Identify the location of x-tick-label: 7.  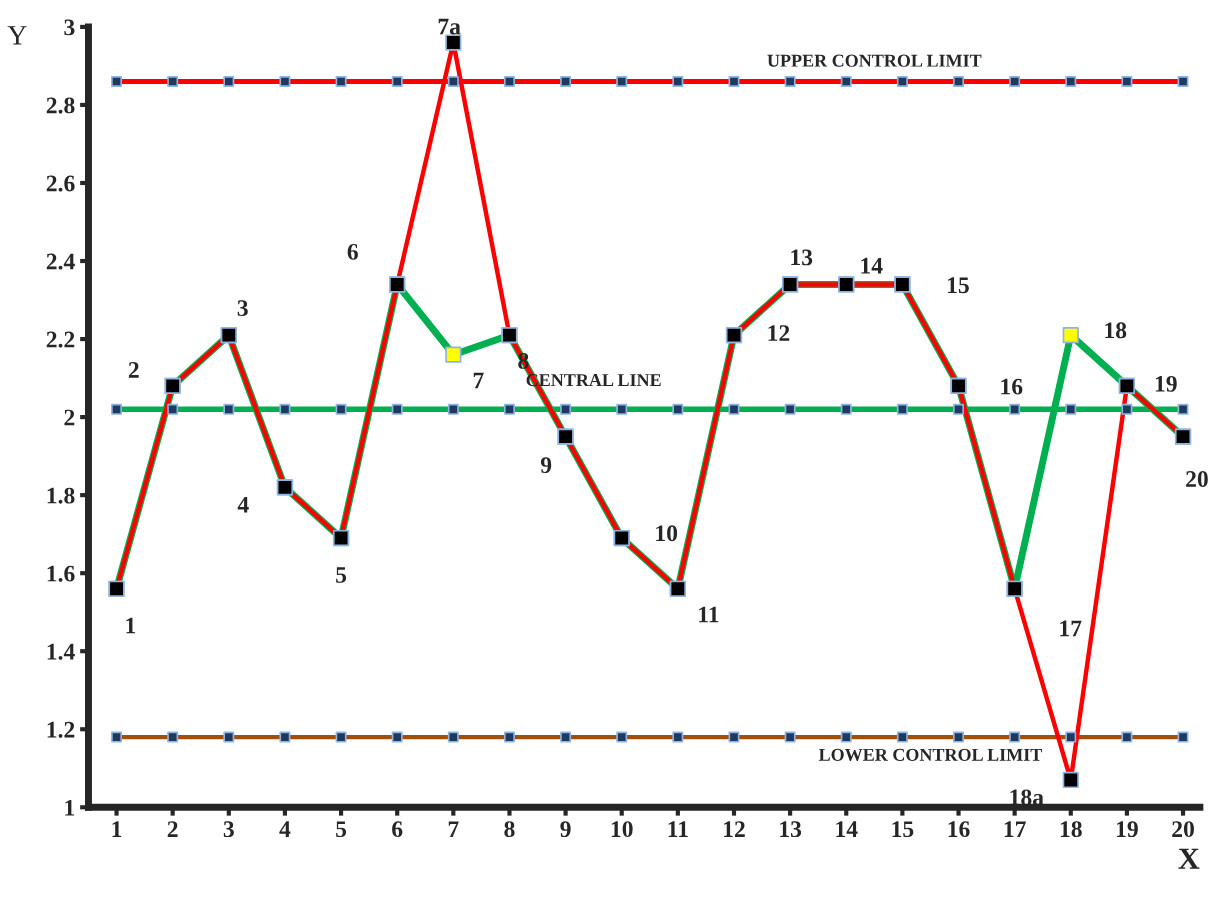
(453, 829).